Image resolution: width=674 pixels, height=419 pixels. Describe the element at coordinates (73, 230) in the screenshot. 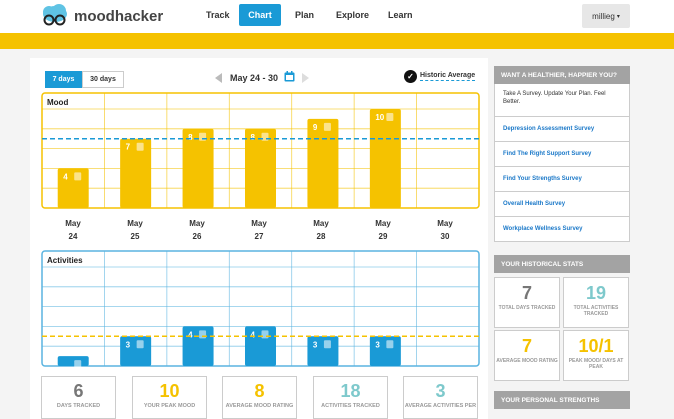

I see `day-label: May 24` at that location.